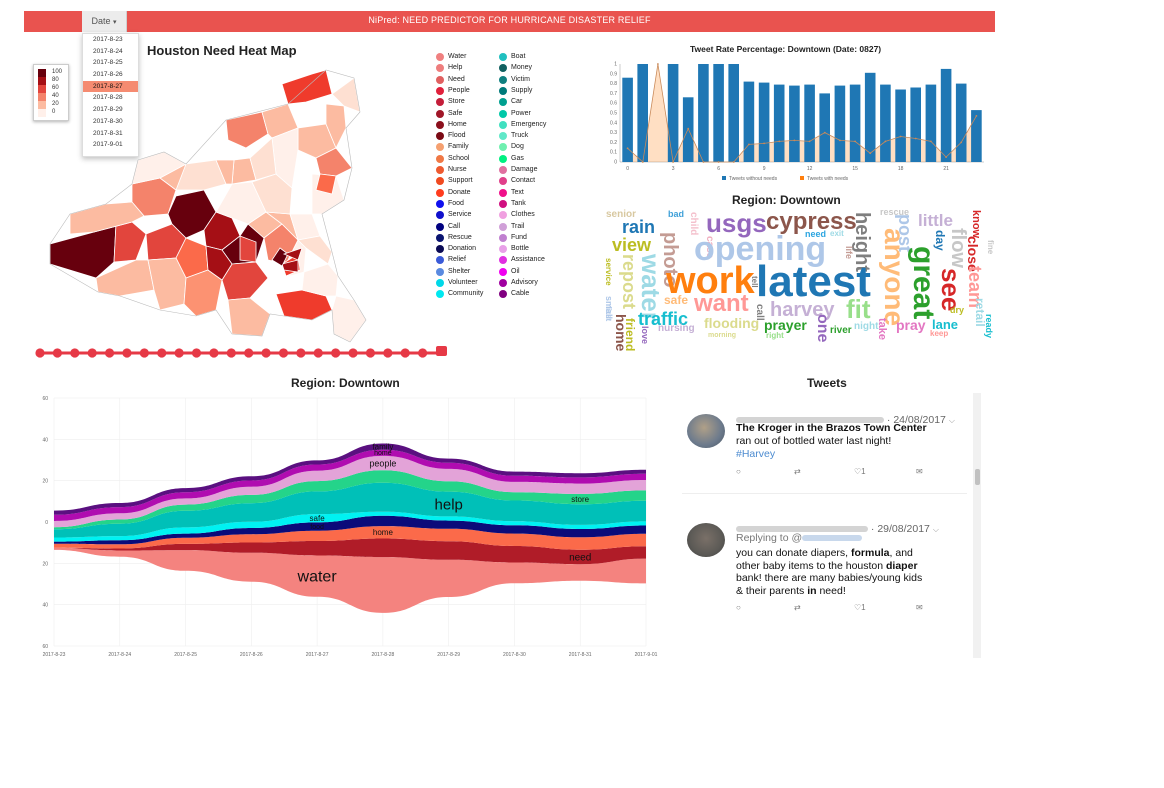  Describe the element at coordinates (630, 335) in the screenshot. I see `word-cloud-word: friend` at that location.